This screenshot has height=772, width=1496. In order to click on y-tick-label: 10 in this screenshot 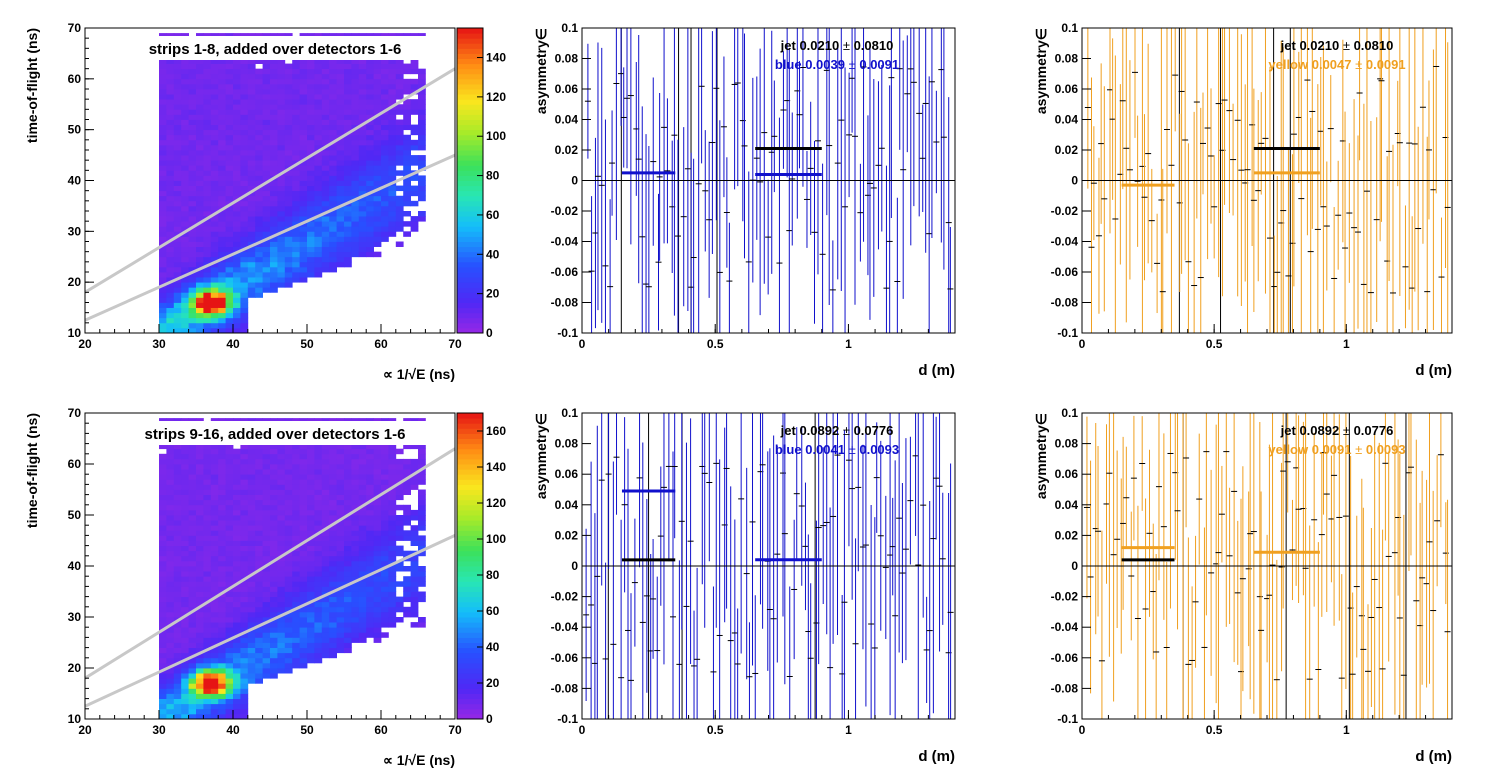, I will do `click(75, 719)`.